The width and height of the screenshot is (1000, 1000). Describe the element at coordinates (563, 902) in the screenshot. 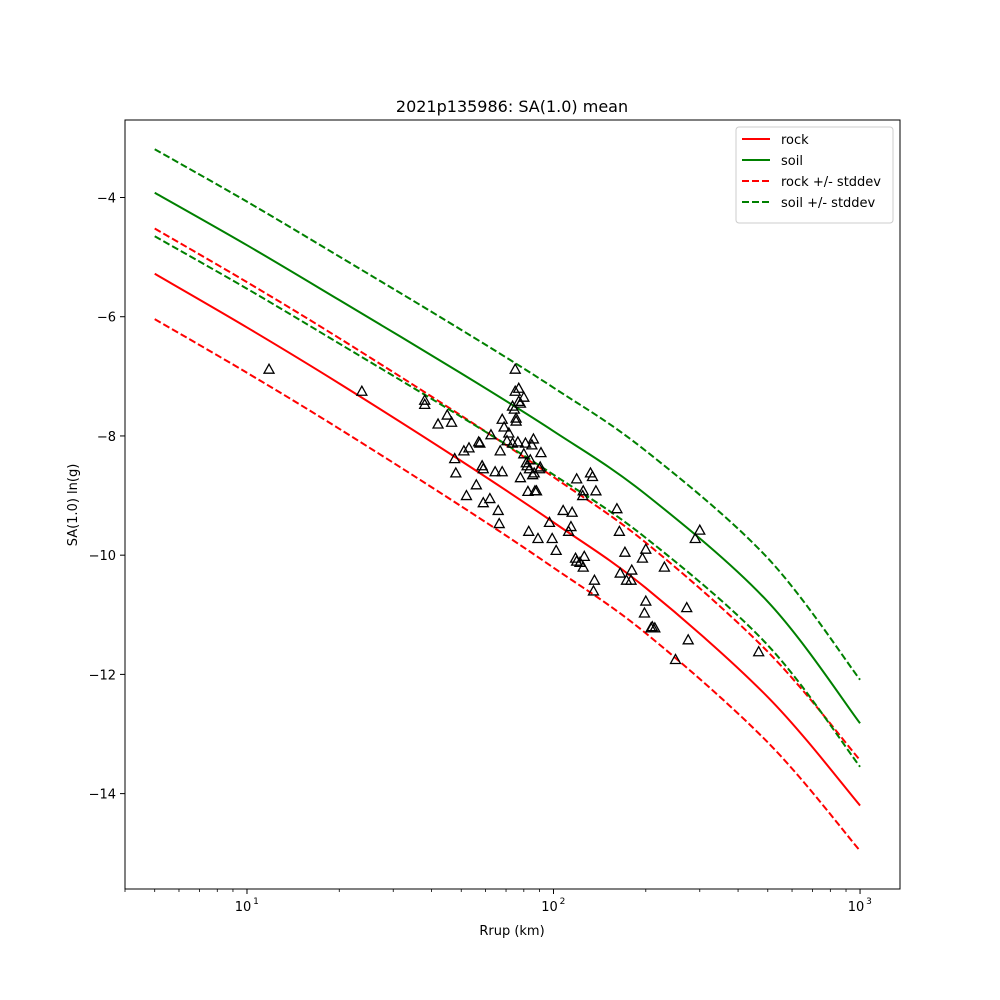

I see `x-tick-exponent: 2` at that location.